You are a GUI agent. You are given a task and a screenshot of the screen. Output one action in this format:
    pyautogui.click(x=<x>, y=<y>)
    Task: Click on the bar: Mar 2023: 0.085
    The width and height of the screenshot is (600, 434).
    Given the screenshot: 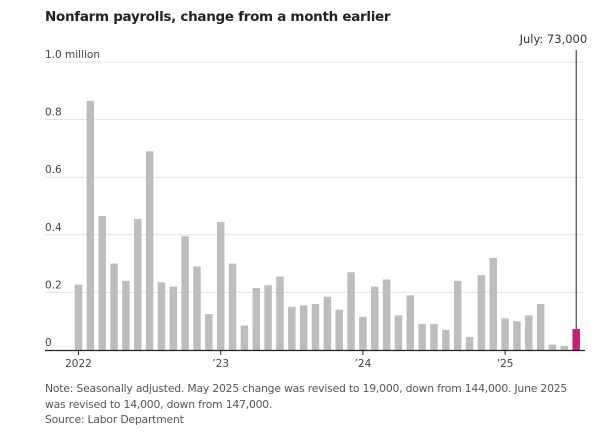 What is the action you would take?
    pyautogui.click(x=244, y=337)
    